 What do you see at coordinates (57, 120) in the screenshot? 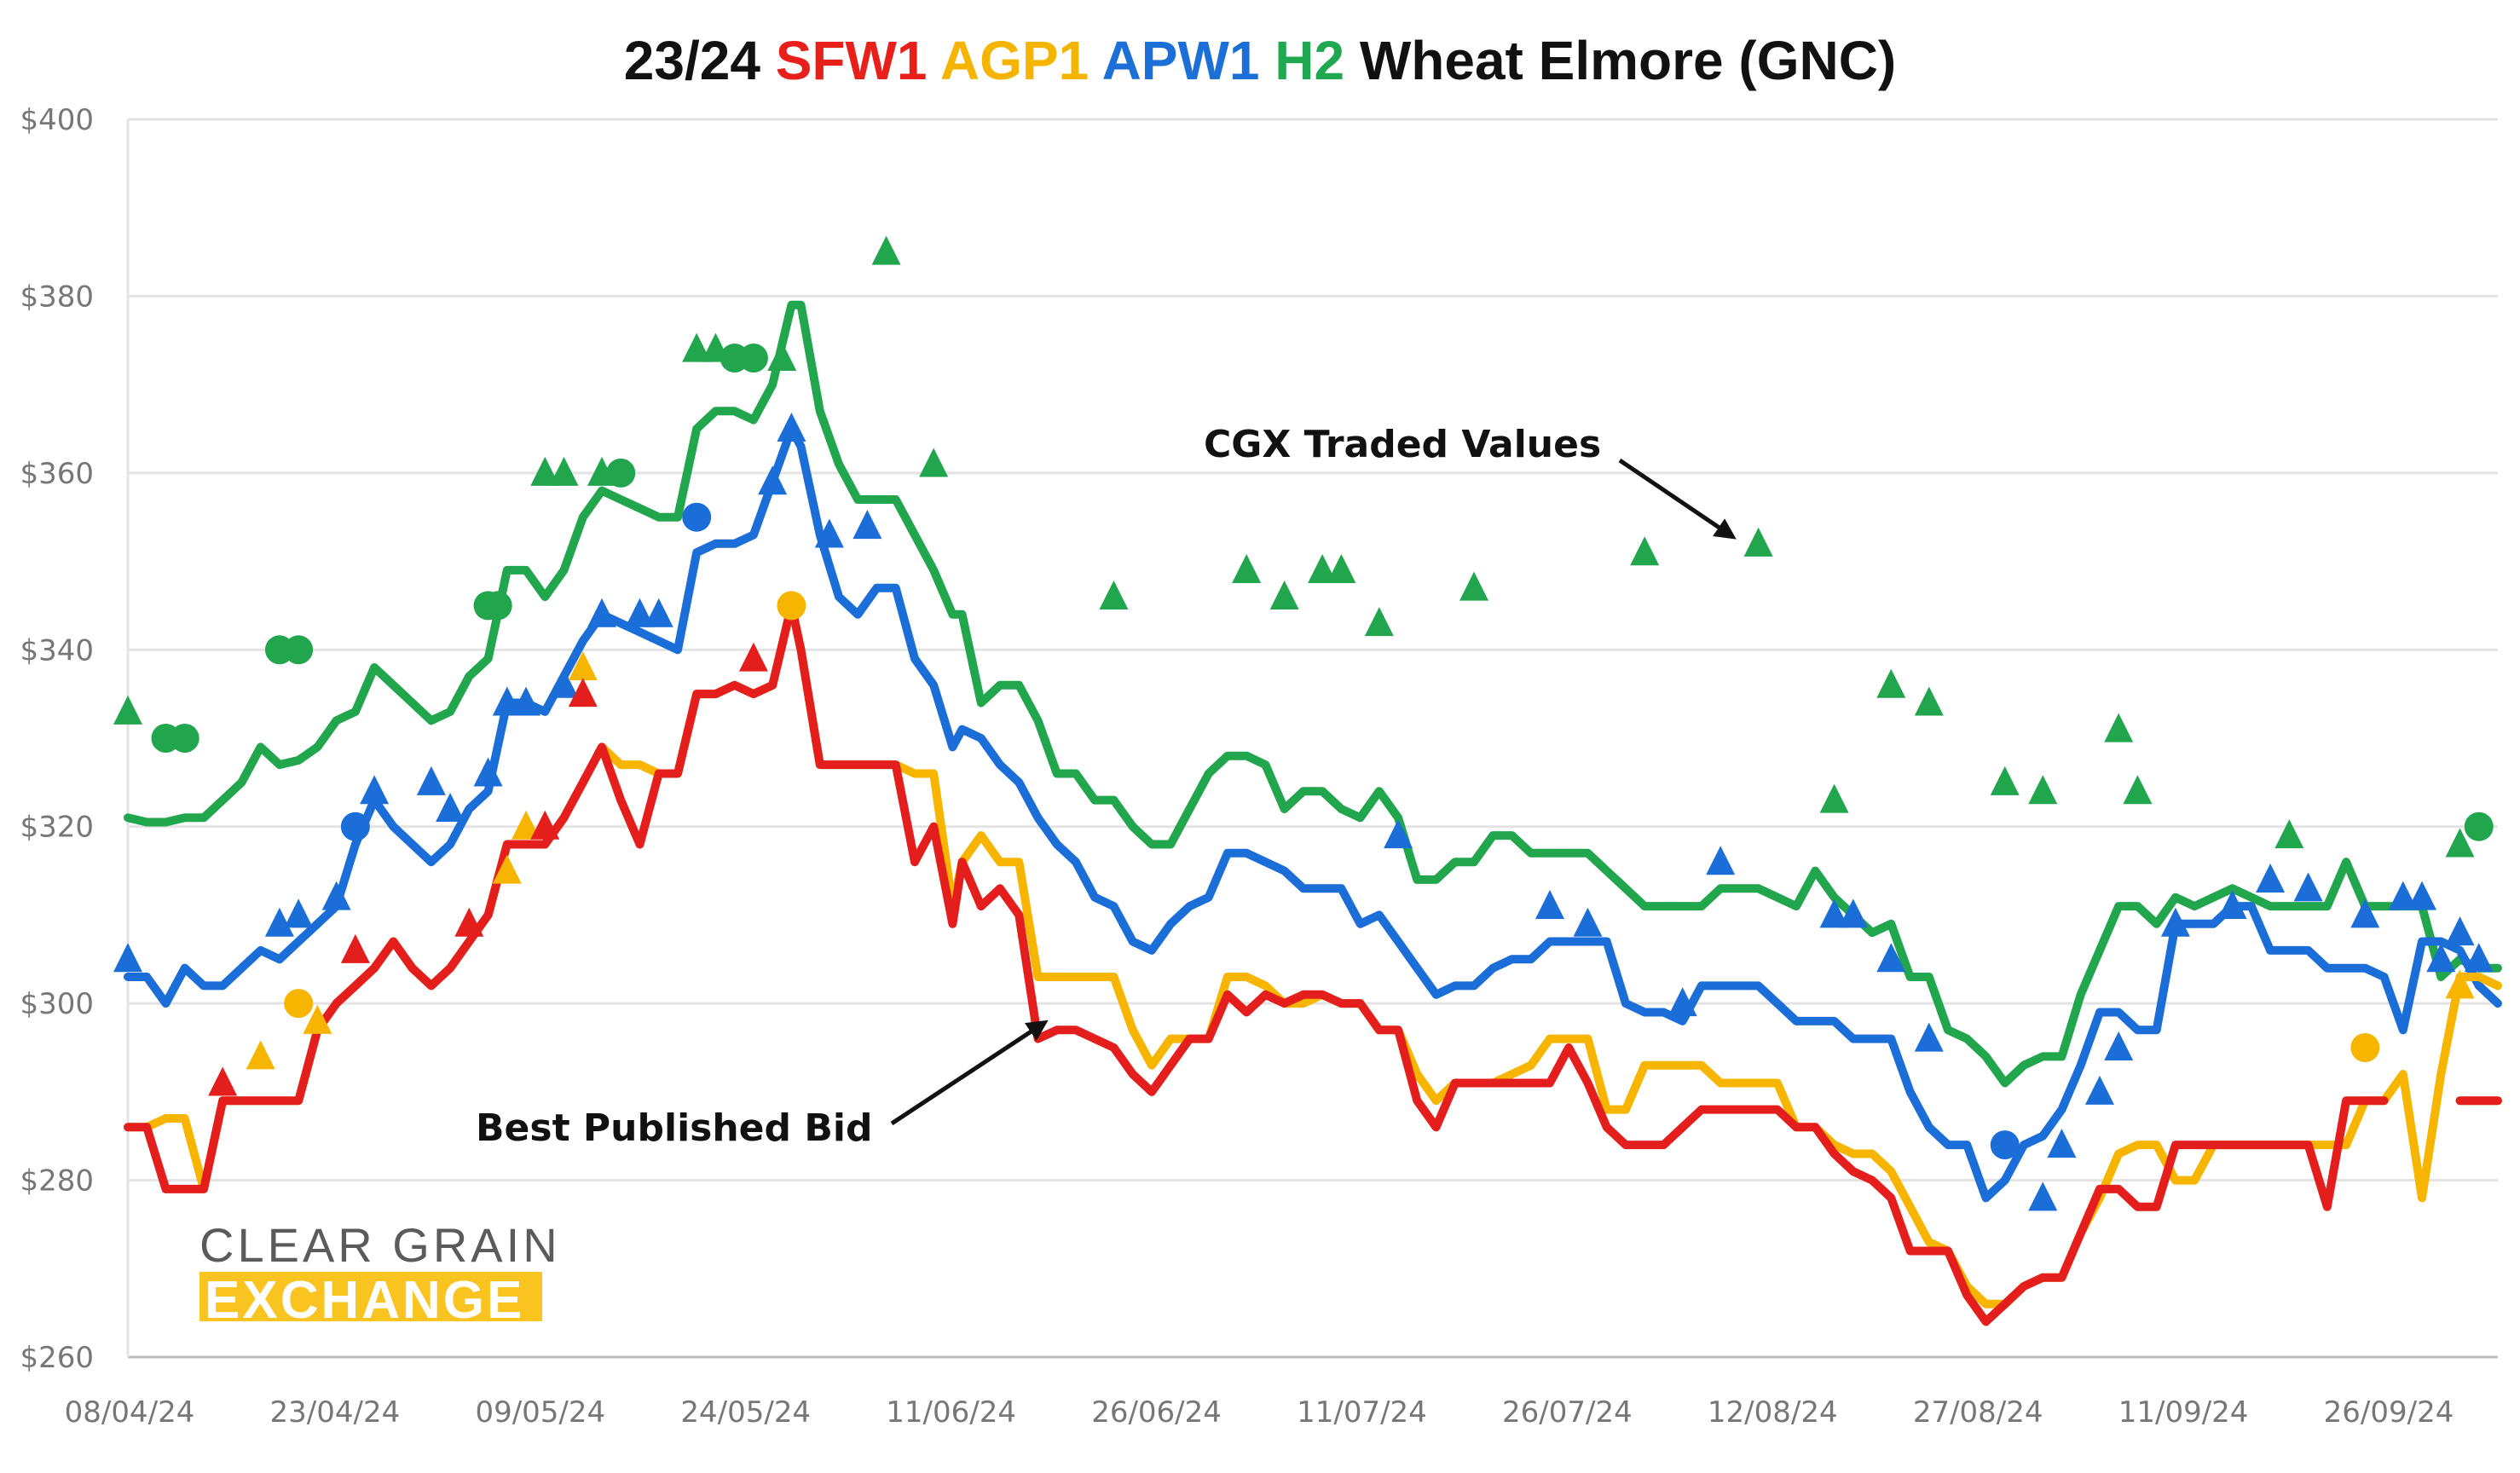
I see `y-tick-label: $400` at bounding box center [57, 120].